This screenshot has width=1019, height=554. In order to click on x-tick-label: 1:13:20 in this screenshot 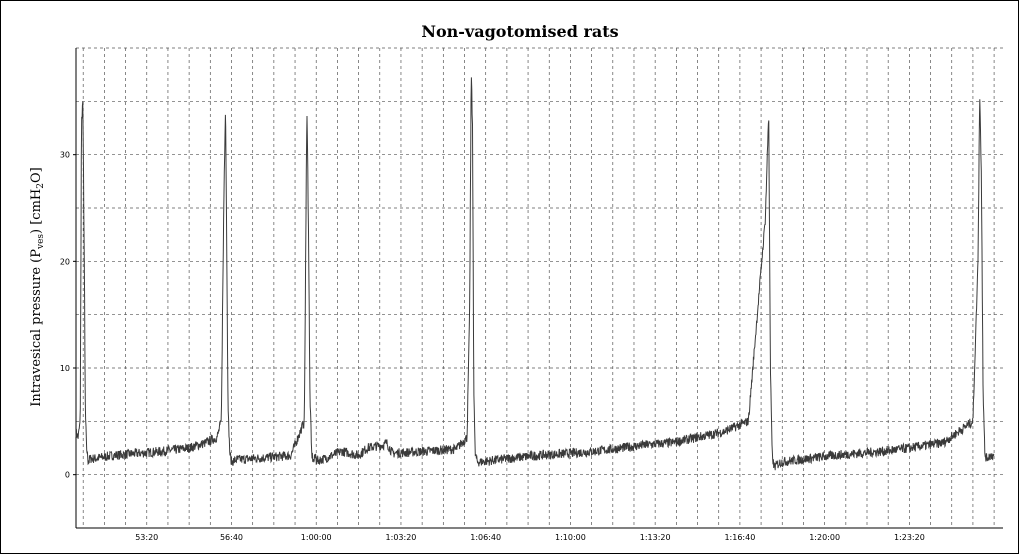, I will do `click(655, 537)`.